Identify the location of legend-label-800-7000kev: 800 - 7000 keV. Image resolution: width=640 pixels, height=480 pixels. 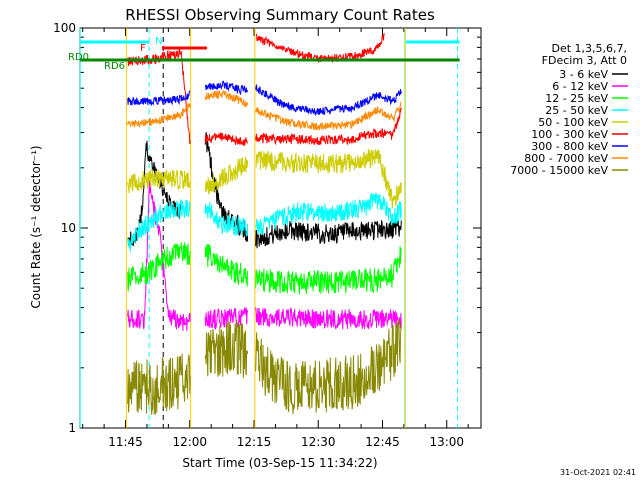
(566, 158).